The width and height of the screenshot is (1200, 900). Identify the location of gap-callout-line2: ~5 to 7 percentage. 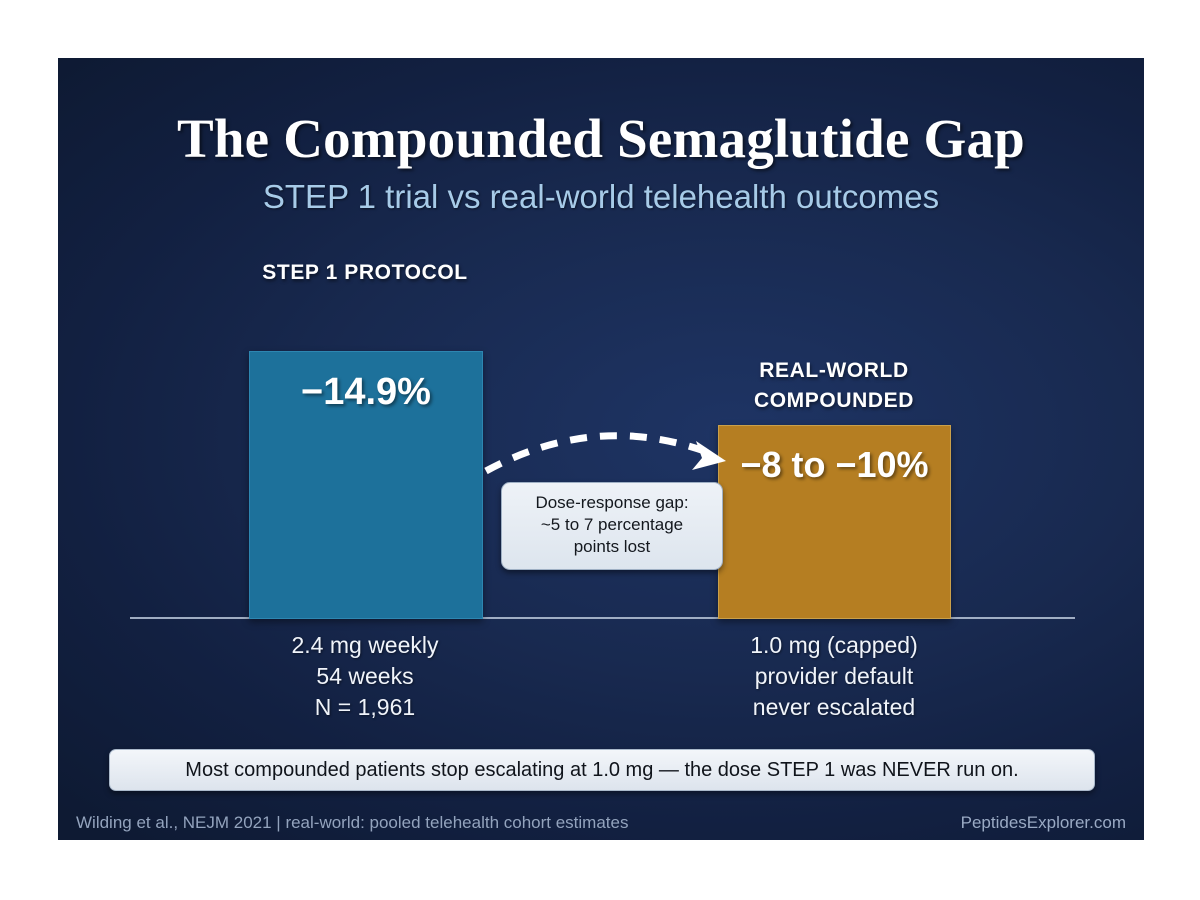
(612, 524).